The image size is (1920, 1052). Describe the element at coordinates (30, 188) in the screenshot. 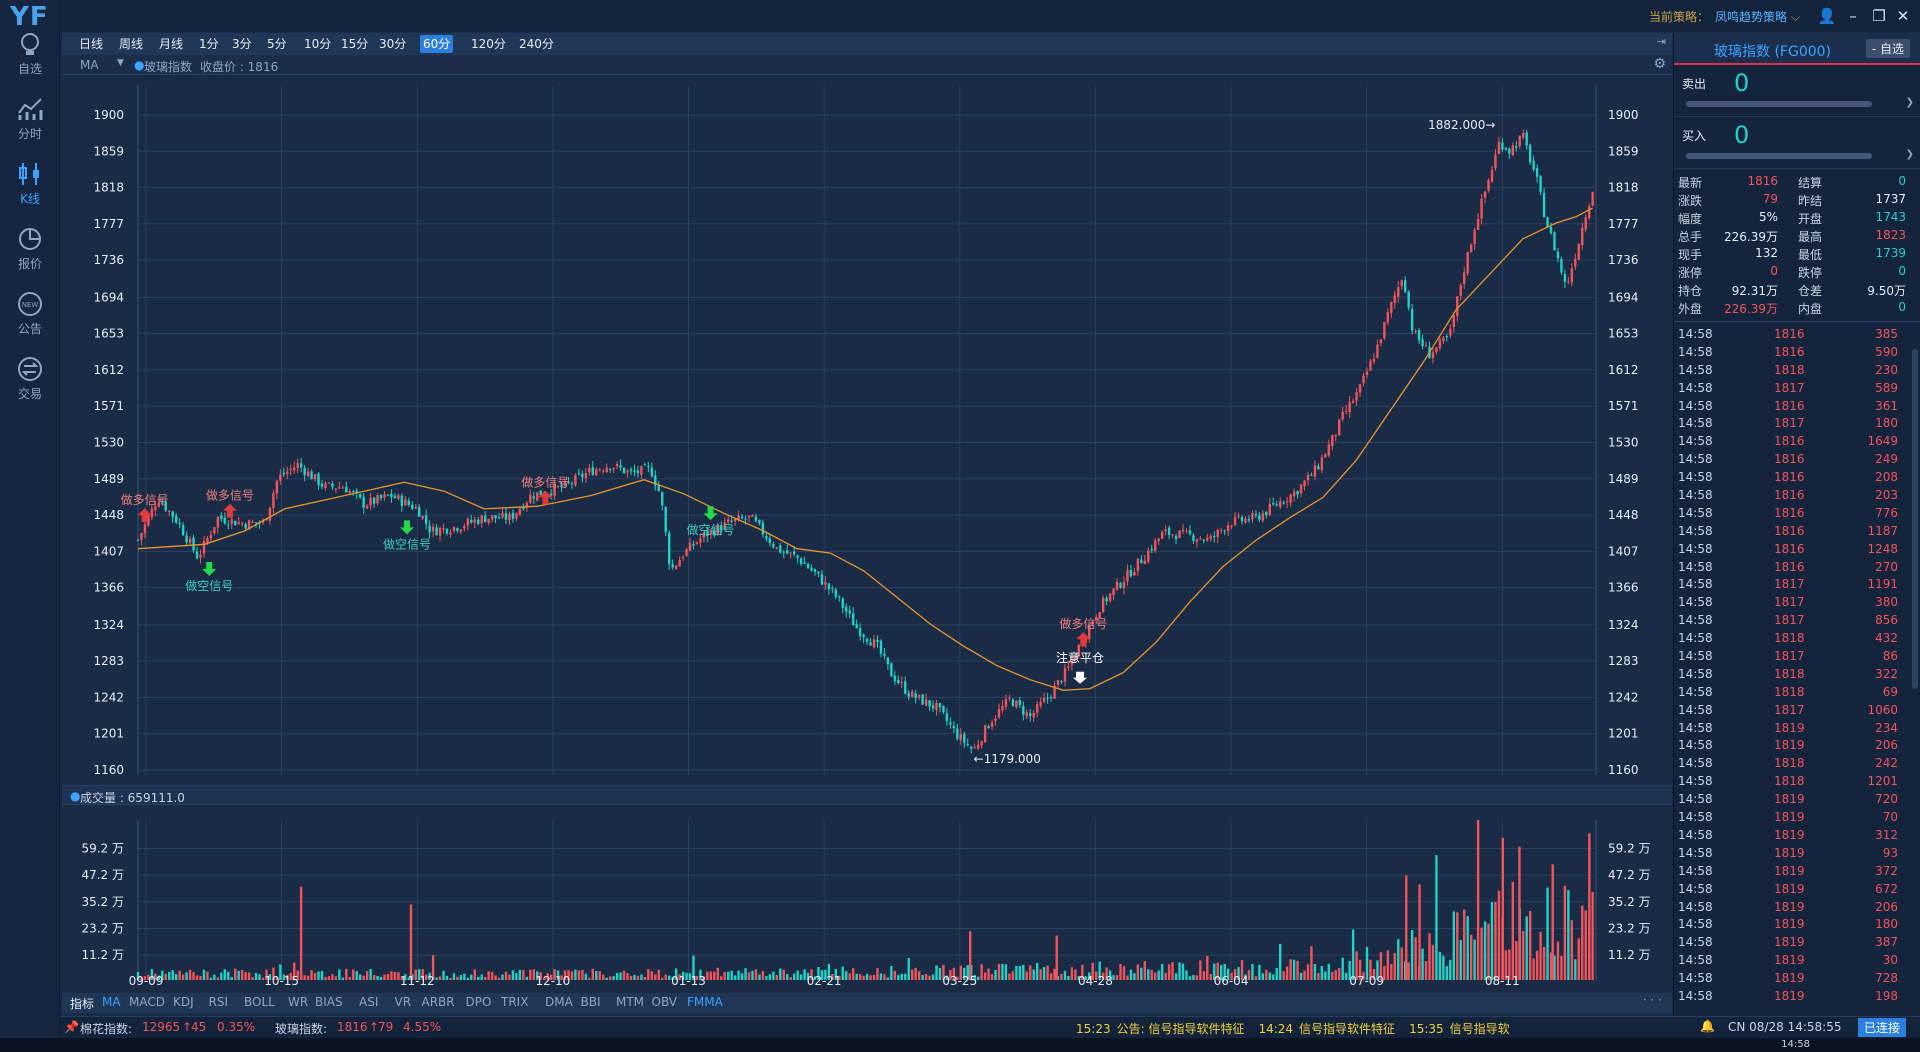

I see `nav-item-2: K线` at that location.